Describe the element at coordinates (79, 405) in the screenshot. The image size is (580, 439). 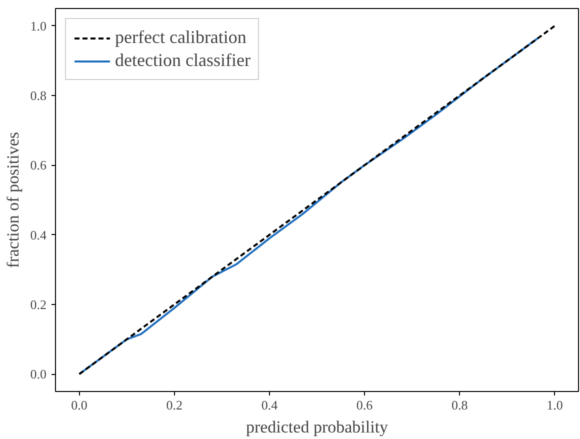
I see `x-tick-label: 0.0` at that location.